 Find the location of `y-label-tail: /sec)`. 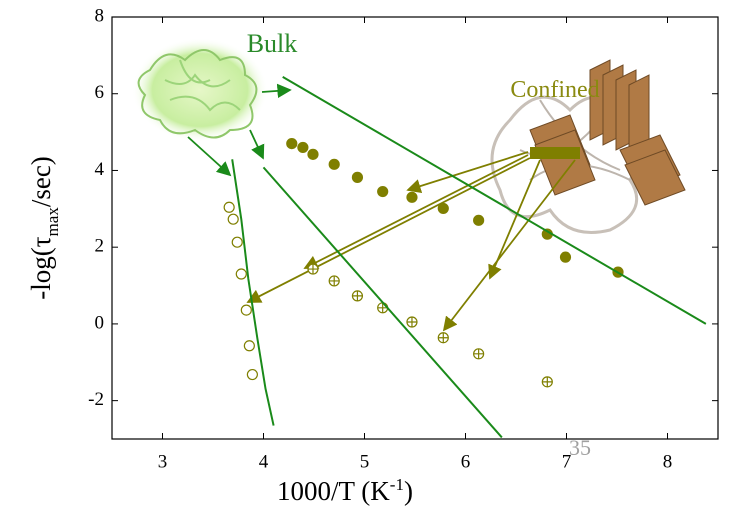

y-label-tail: /sec) is located at coordinates (41, 181).